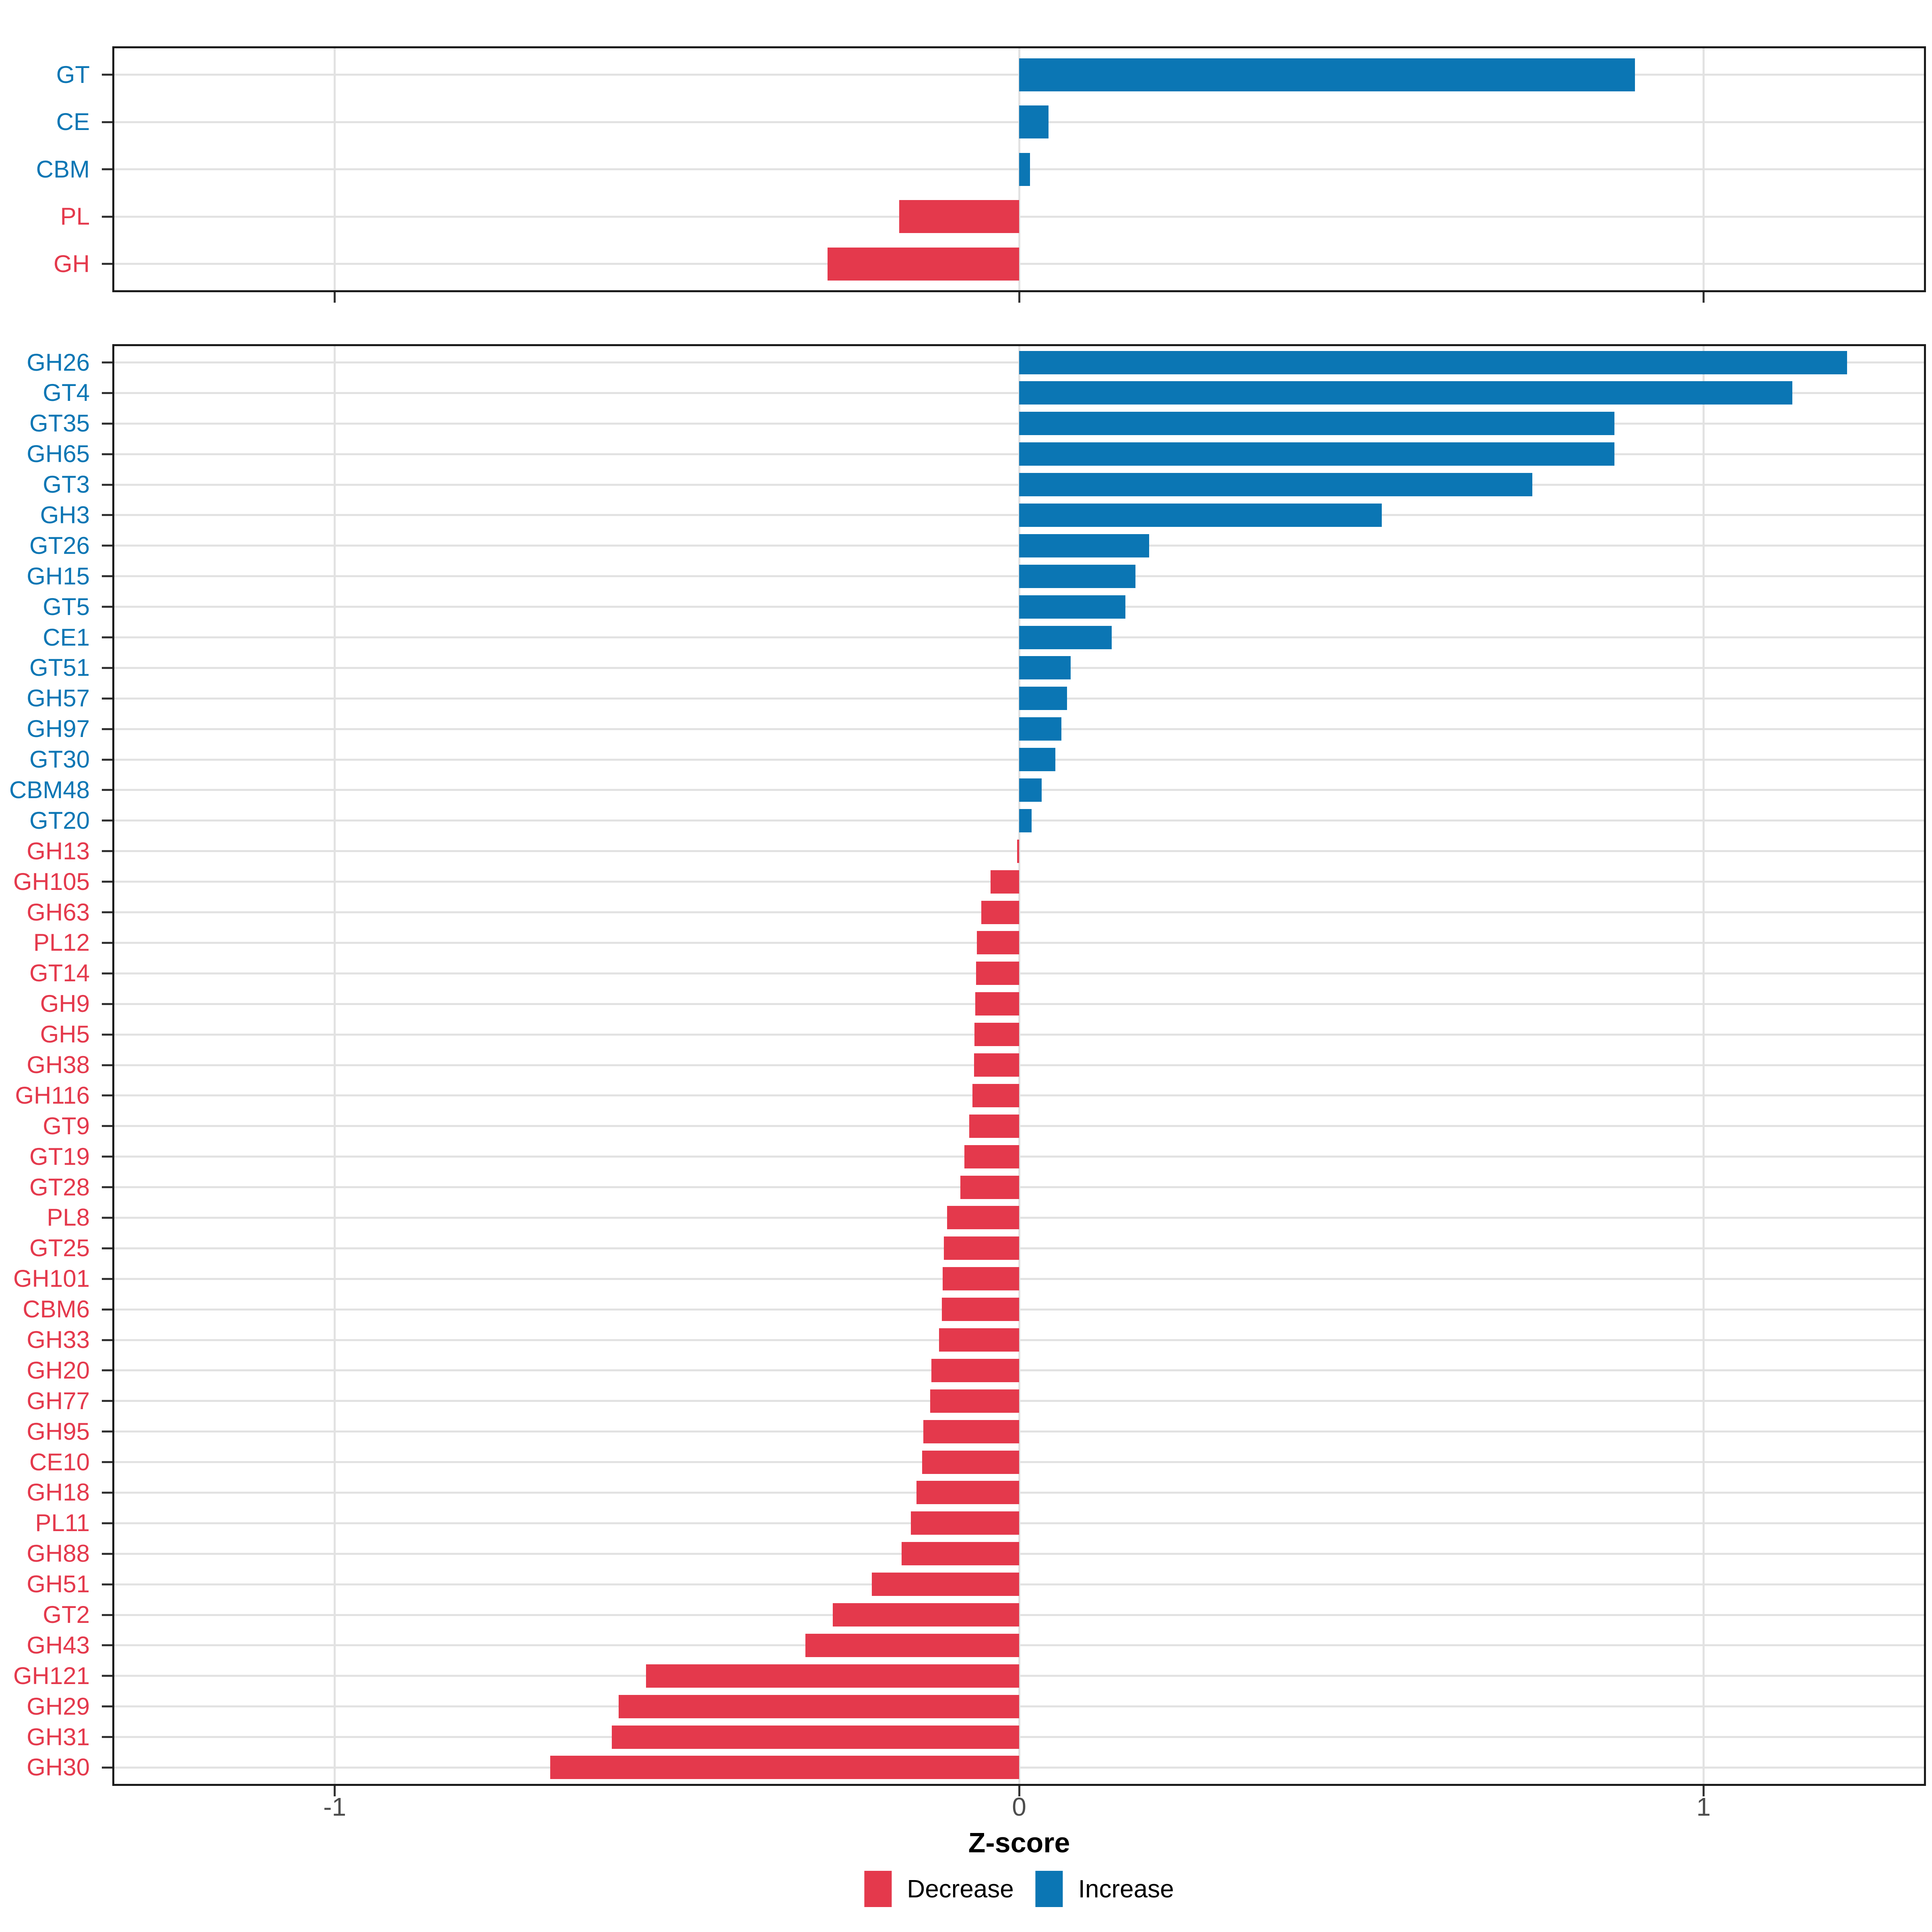  Describe the element at coordinates (58, 1492) in the screenshot. I see `category-label-GH18: GH18` at that location.